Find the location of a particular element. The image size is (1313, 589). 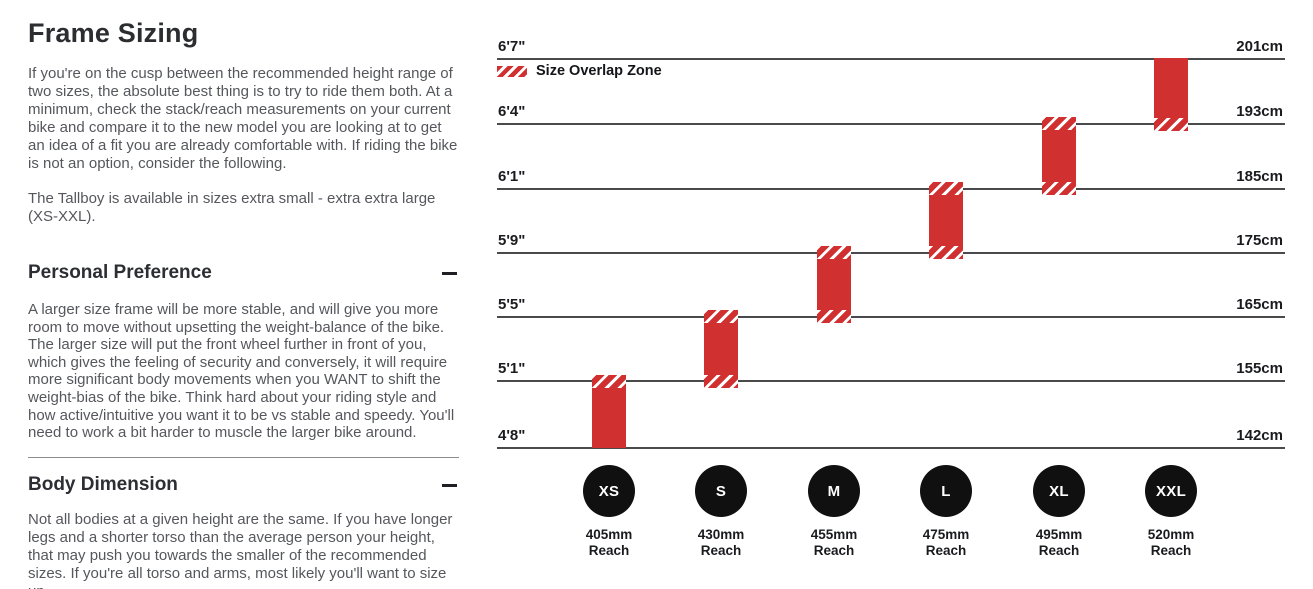

personal-preference-collapse-button is located at coordinates (450, 273).